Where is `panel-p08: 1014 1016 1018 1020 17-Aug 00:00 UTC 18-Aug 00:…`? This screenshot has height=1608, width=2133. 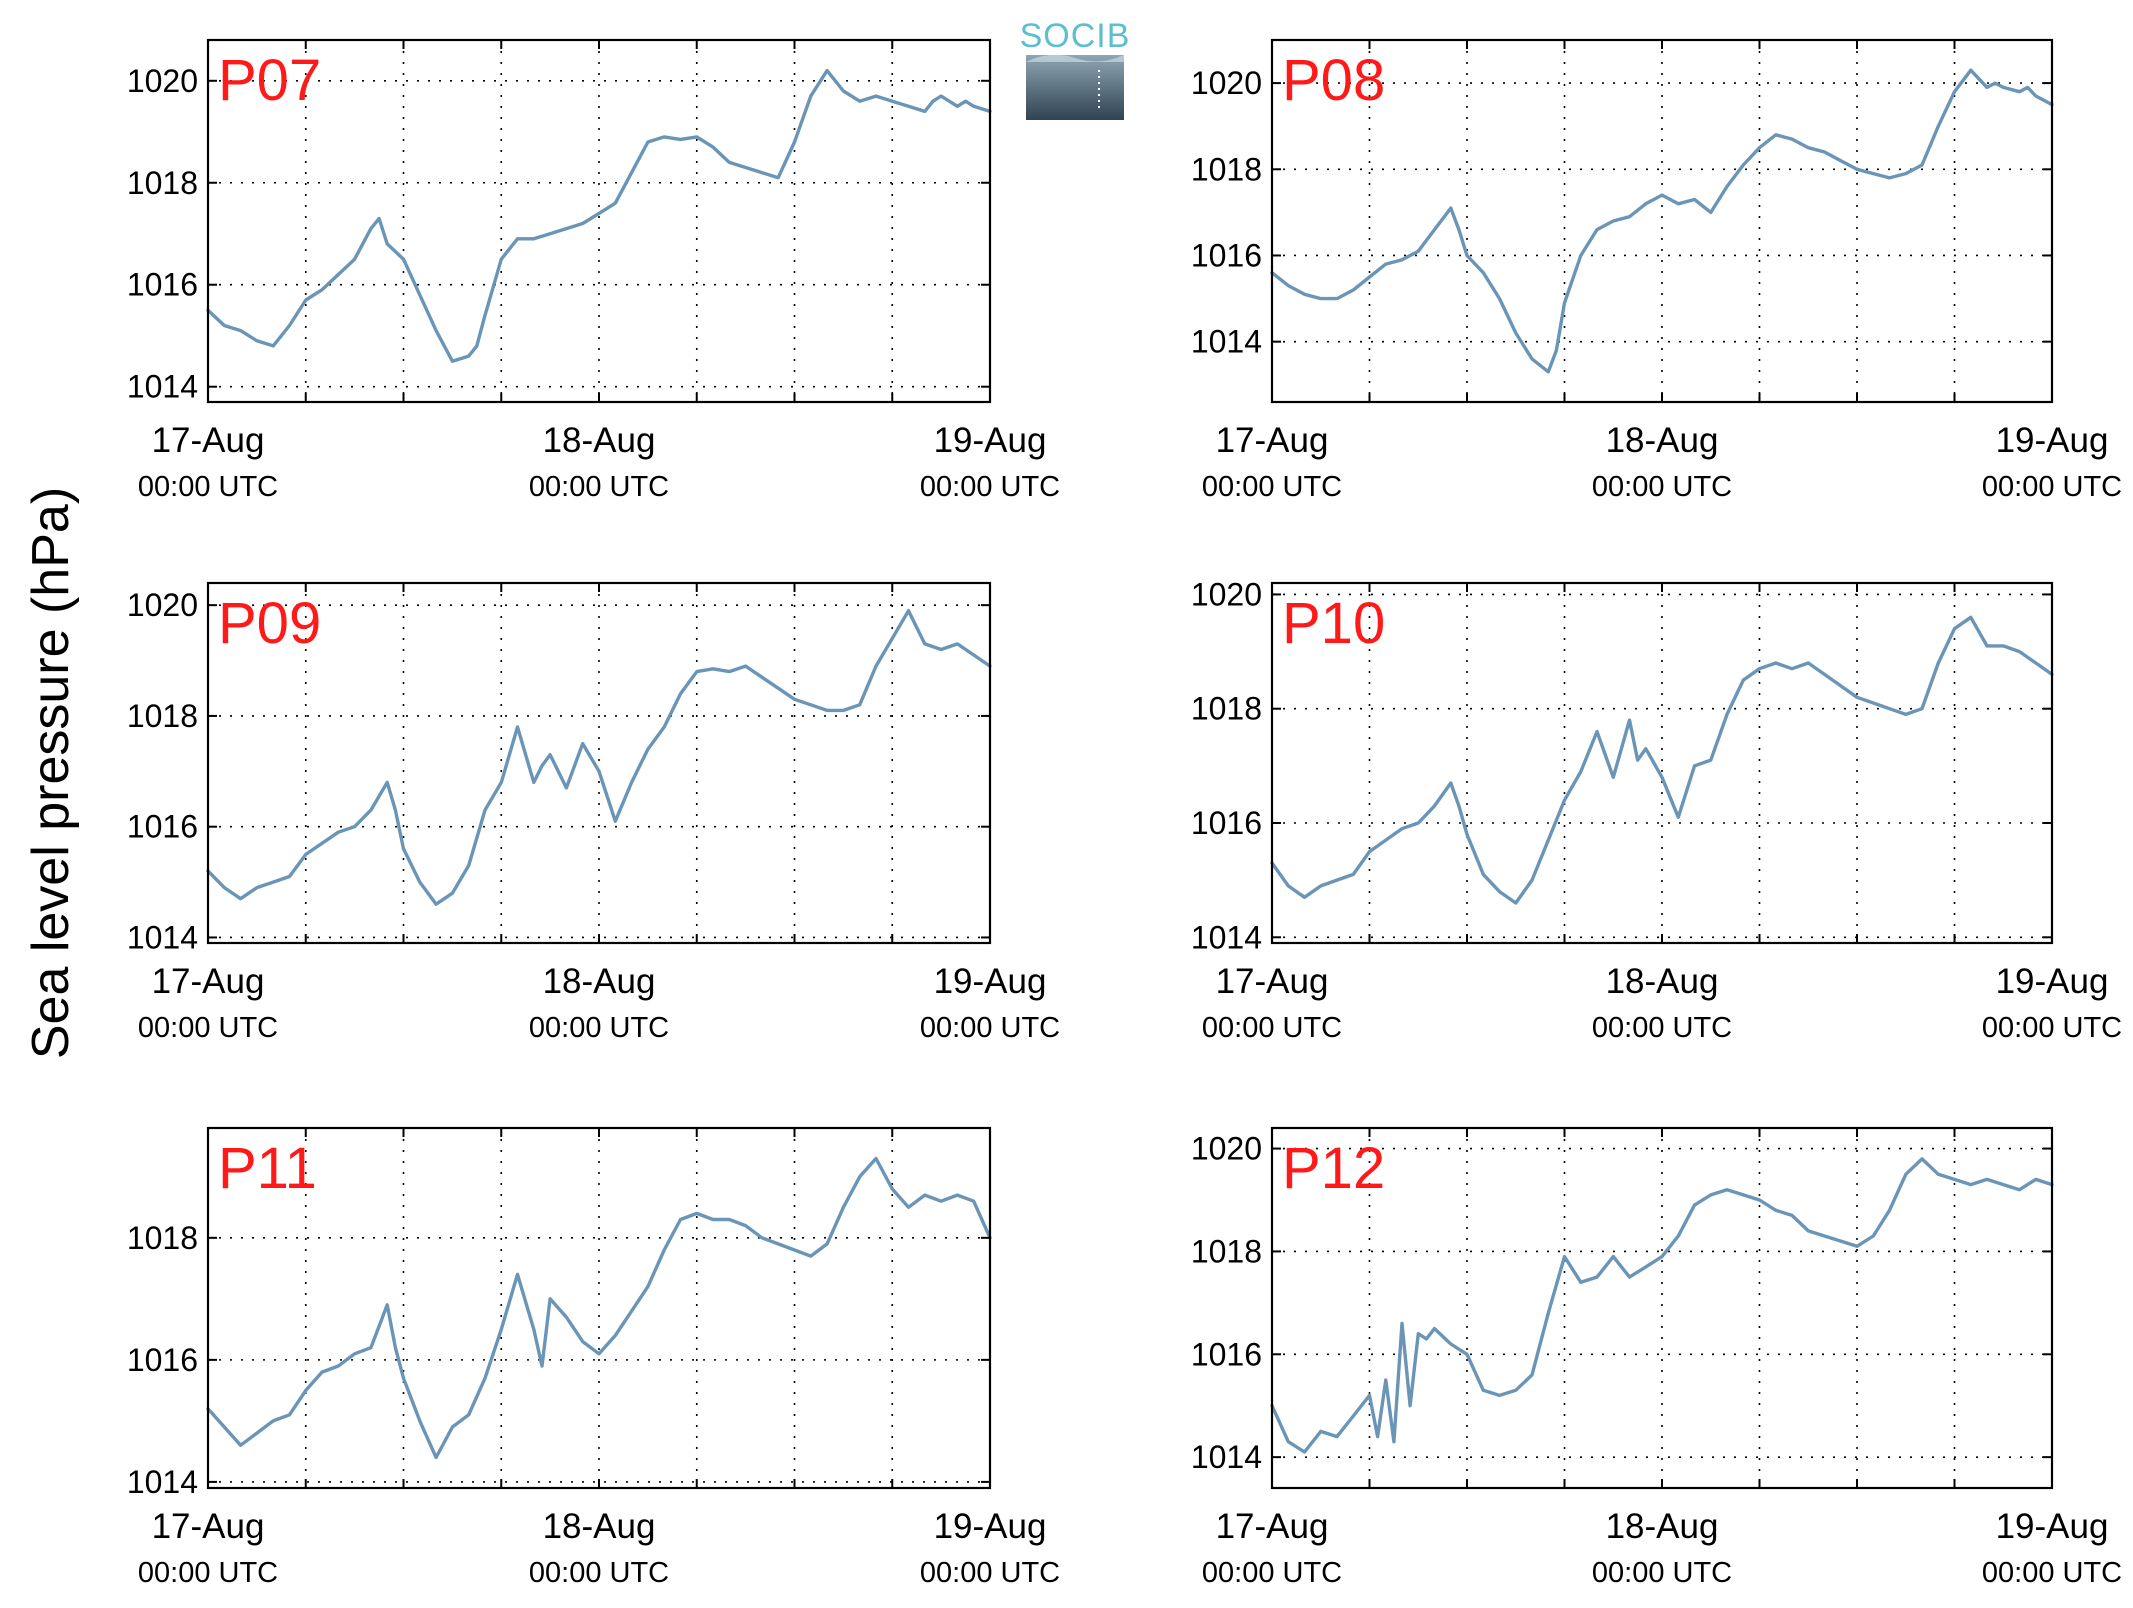 panel-p08: 1014 1016 1018 1020 17-Aug 00:00 UTC 18-Aug 00:… is located at coordinates (1656, 270).